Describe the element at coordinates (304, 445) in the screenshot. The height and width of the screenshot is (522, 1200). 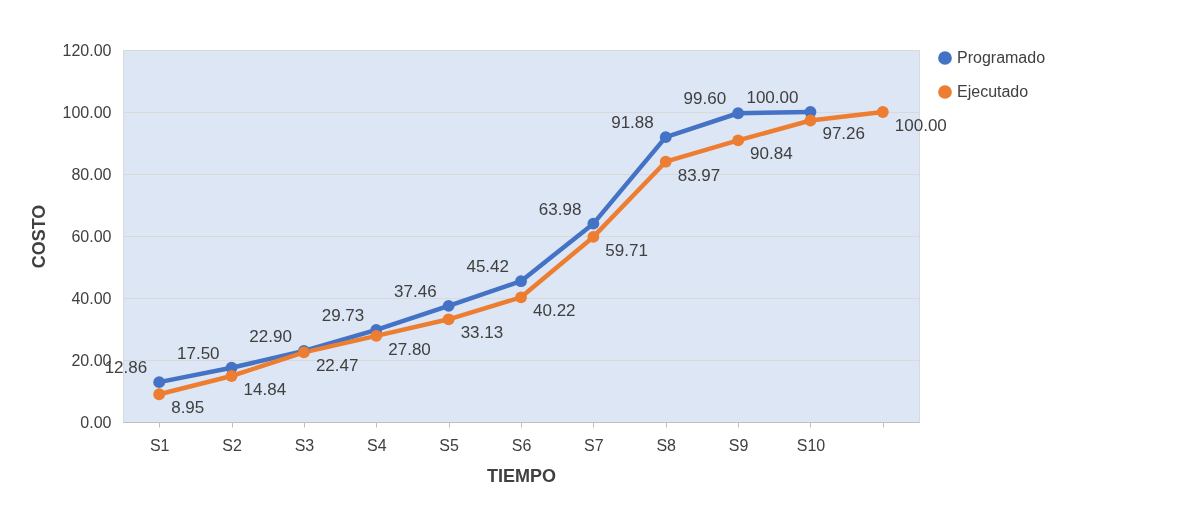
I see `x-tick-label: S3` at that location.